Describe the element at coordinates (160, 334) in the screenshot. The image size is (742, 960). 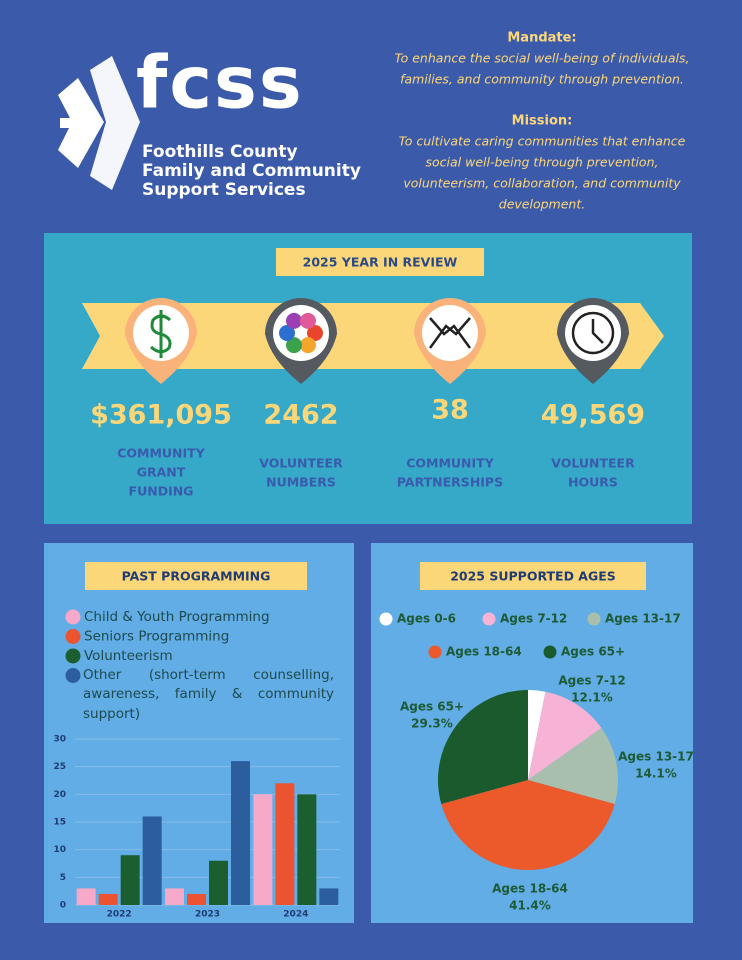
I see `dollar-icon` at that location.